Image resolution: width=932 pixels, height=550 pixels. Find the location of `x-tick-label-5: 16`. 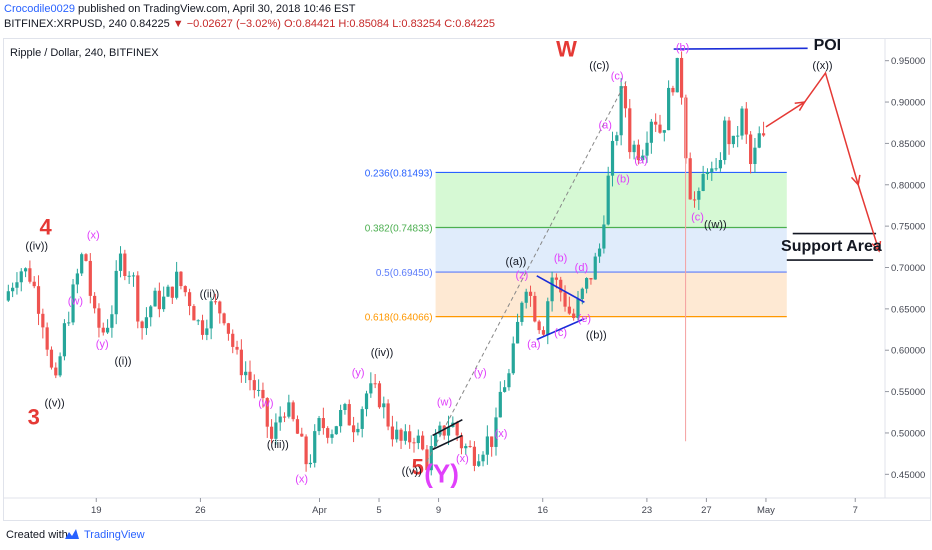

x-tick-label-5: 16 is located at coordinates (542, 510).